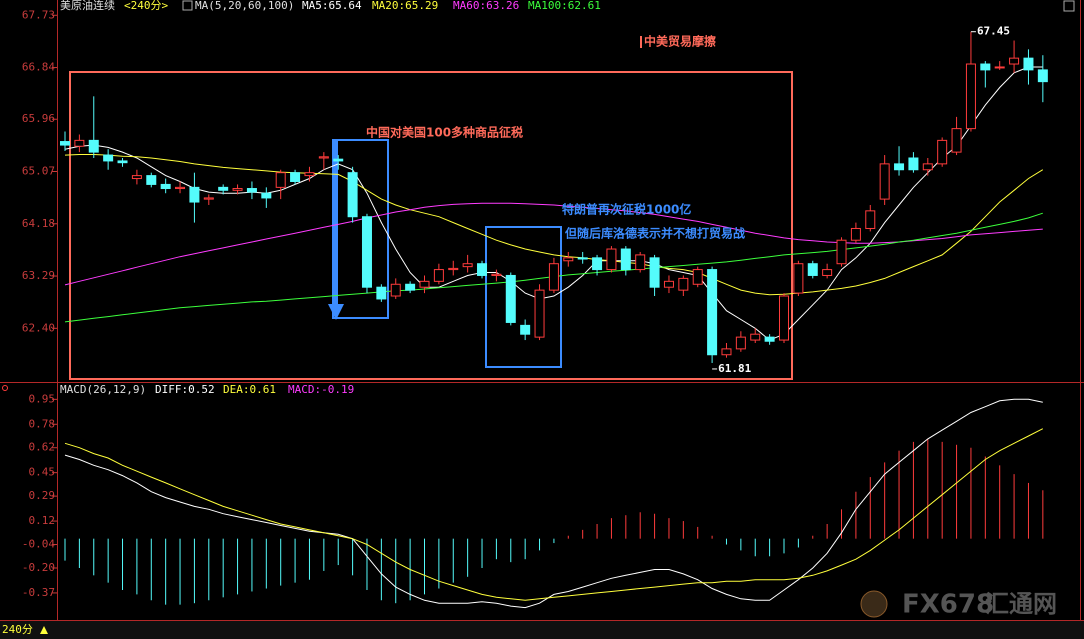 This screenshot has width=1084, height=639. I want to click on legend-entry: DIFF:0.52, so click(185, 389).